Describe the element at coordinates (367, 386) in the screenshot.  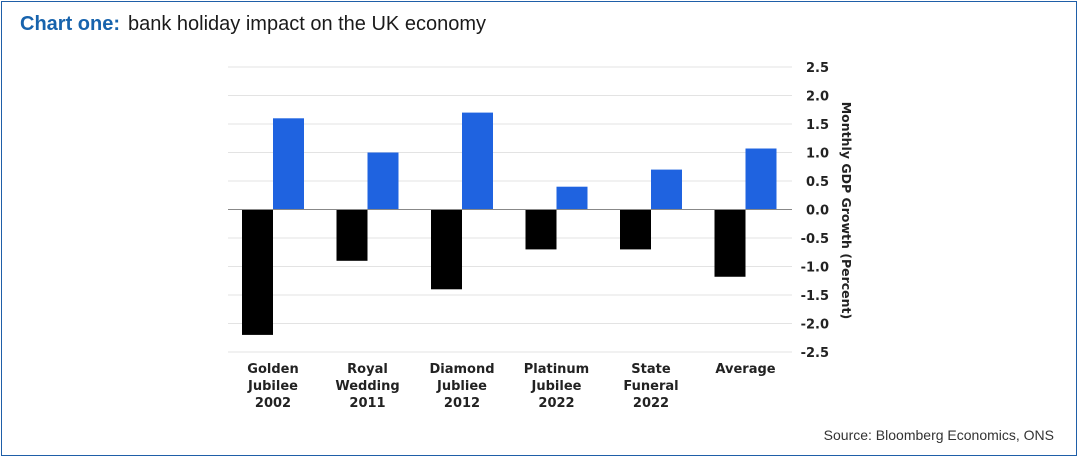
I see `x-category-label: Wedding` at that location.